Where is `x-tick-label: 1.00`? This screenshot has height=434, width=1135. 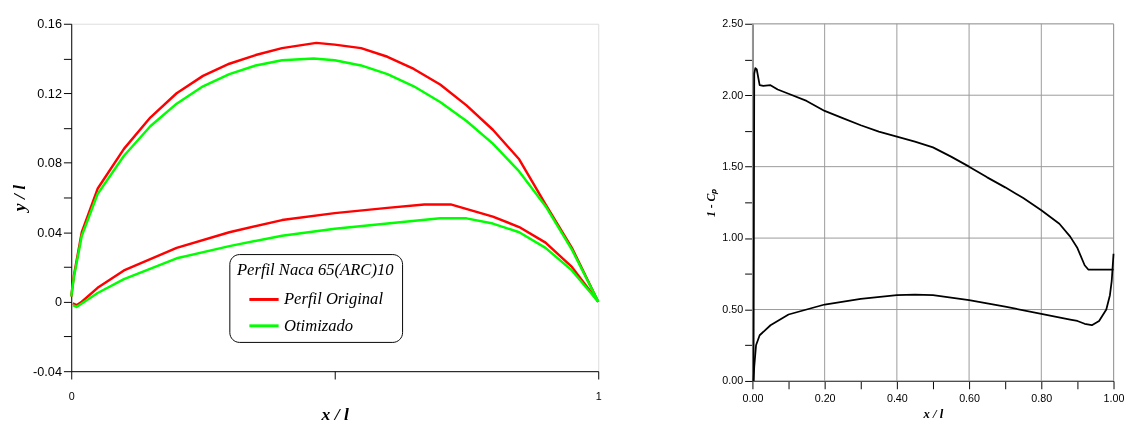 x-tick-label: 1.00 is located at coordinates (1114, 397).